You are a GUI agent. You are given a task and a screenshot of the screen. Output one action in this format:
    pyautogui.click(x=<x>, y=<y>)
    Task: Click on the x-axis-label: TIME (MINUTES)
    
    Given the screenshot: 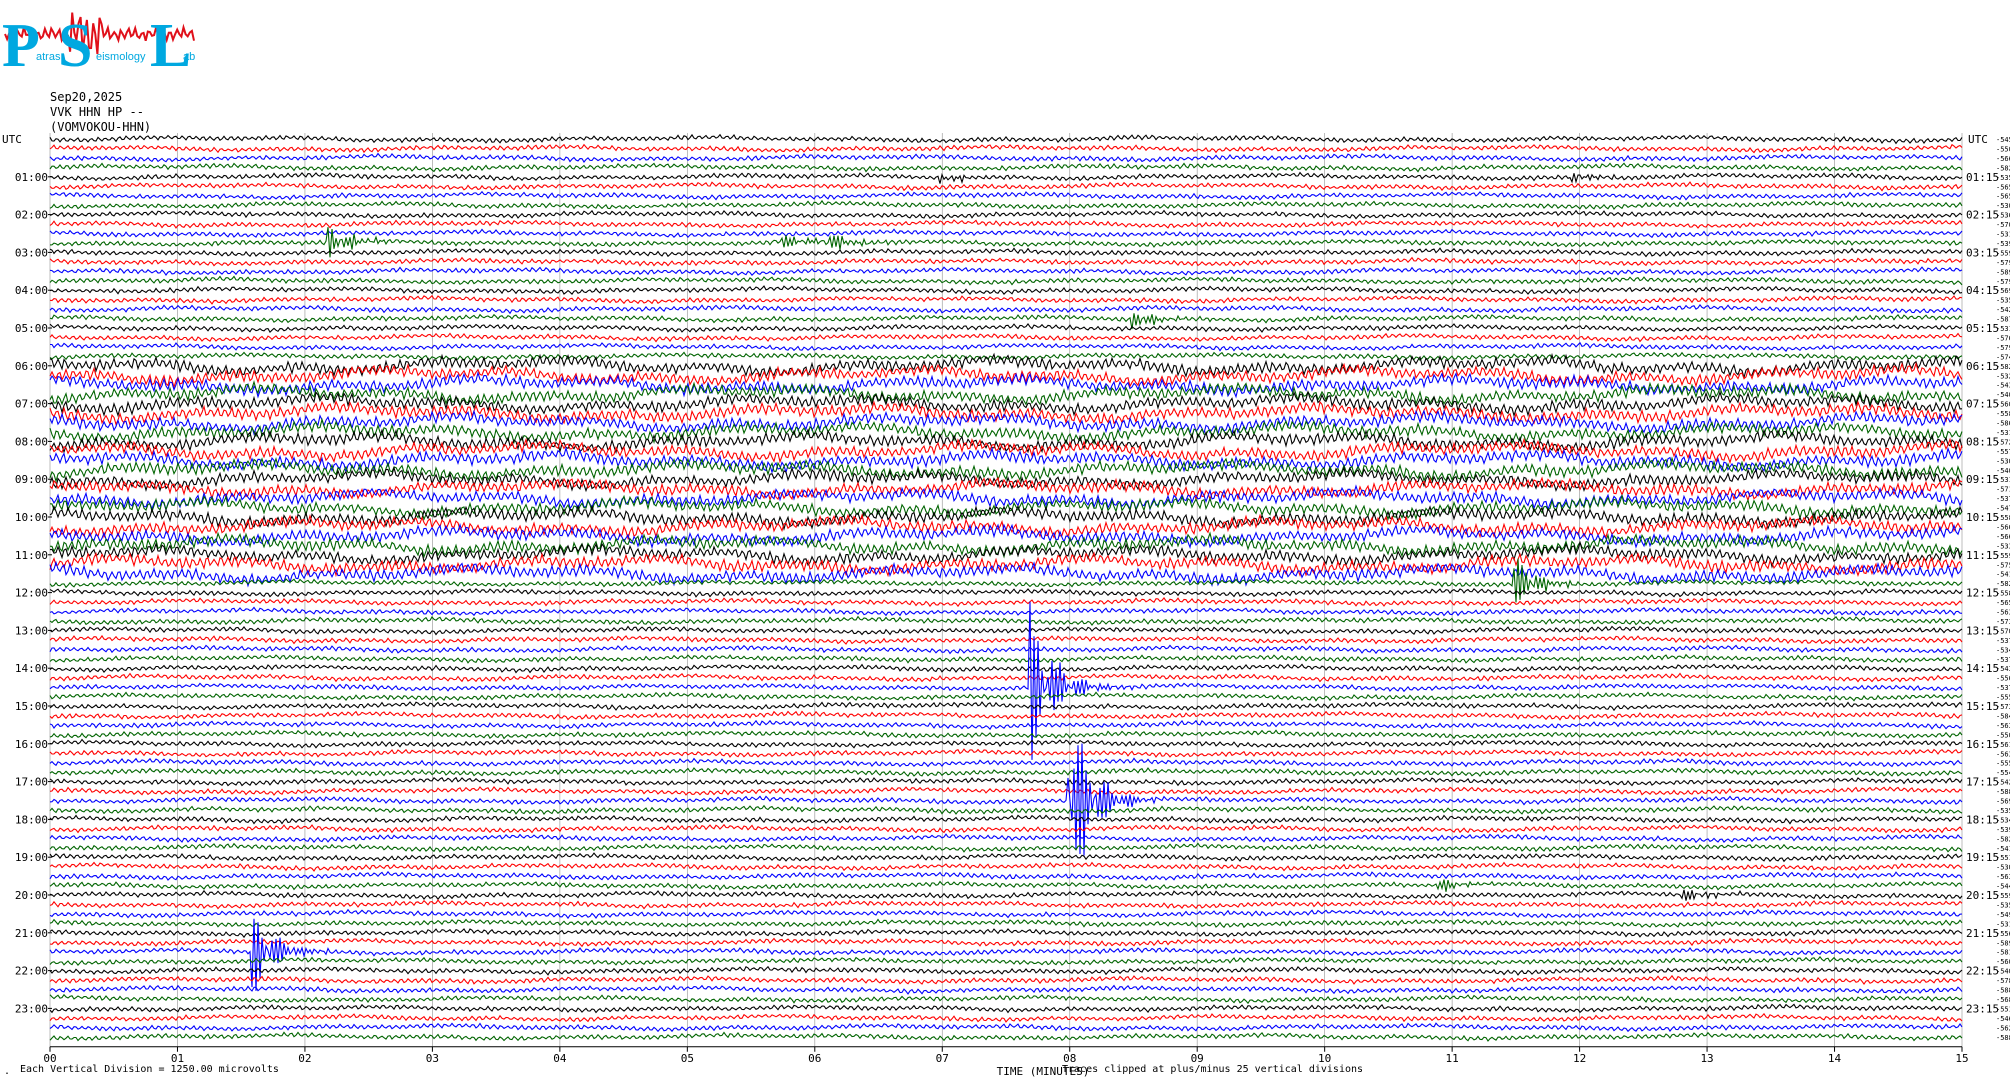 What is the action you would take?
    pyautogui.click(x=1043, y=1071)
    